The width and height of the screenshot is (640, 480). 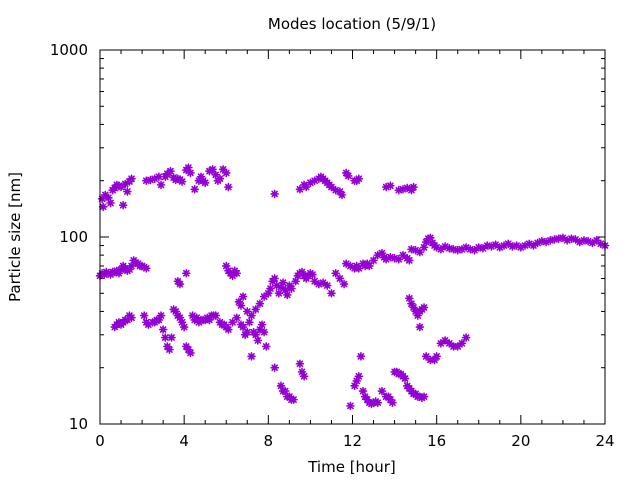 What do you see at coordinates (352, 441) in the screenshot?
I see `x-tick-label: 12` at bounding box center [352, 441].